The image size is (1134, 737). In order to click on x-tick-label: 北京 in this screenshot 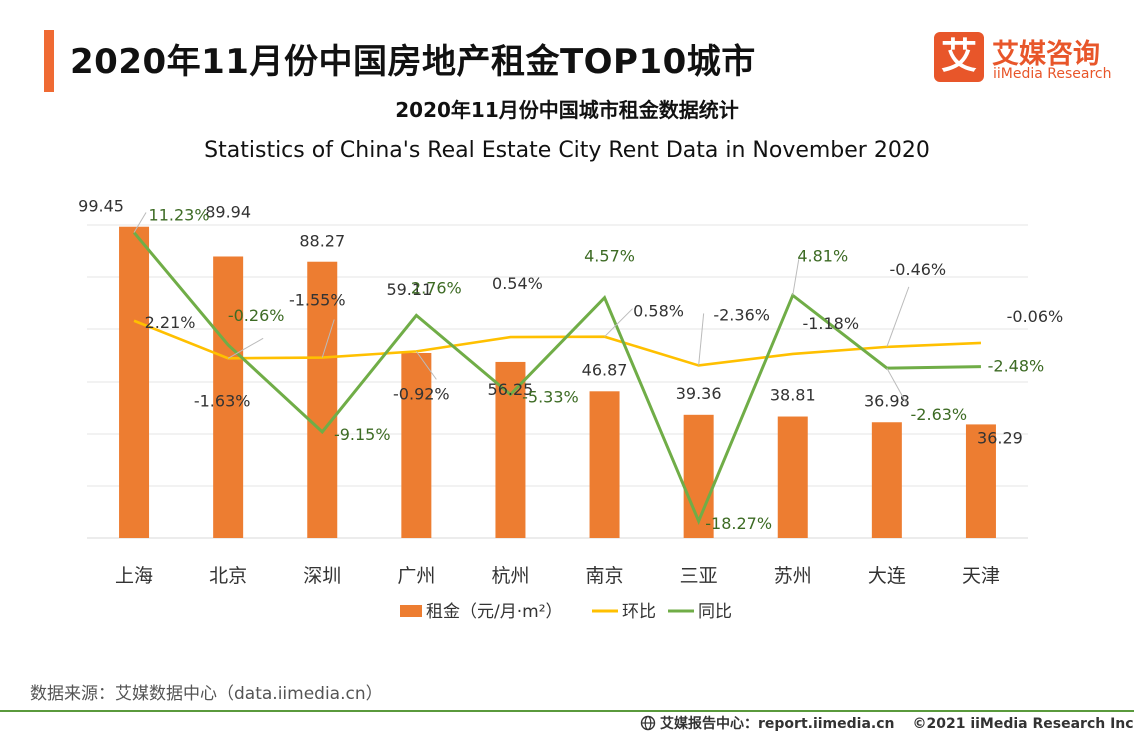, I will do `click(228, 576)`.